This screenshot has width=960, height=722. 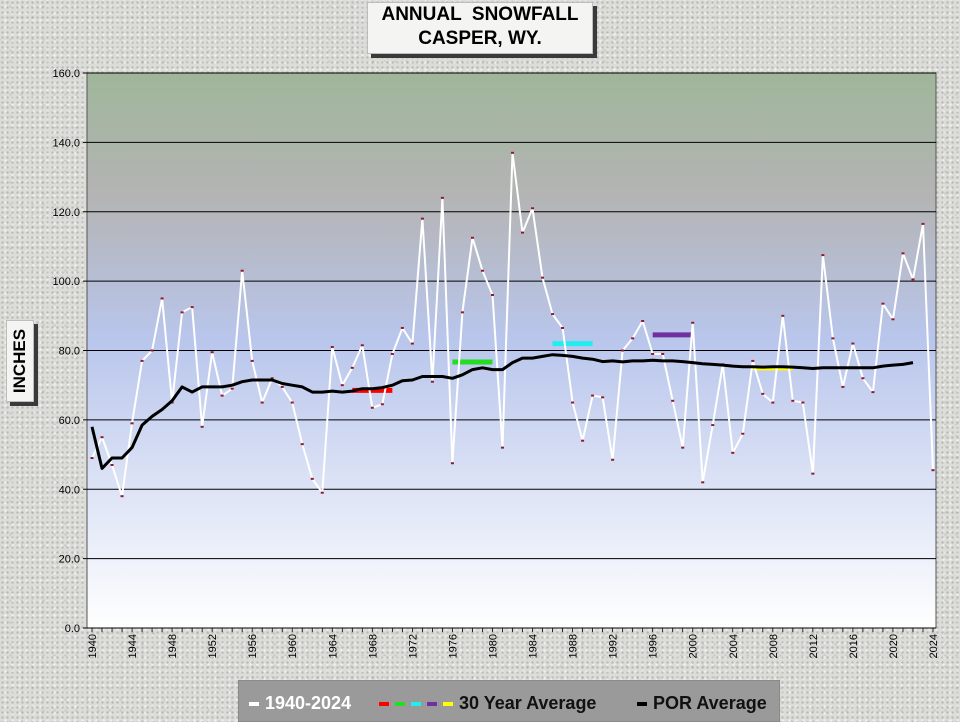 What do you see at coordinates (654, 646) in the screenshot?
I see `x-tick-label: 1996` at bounding box center [654, 646].